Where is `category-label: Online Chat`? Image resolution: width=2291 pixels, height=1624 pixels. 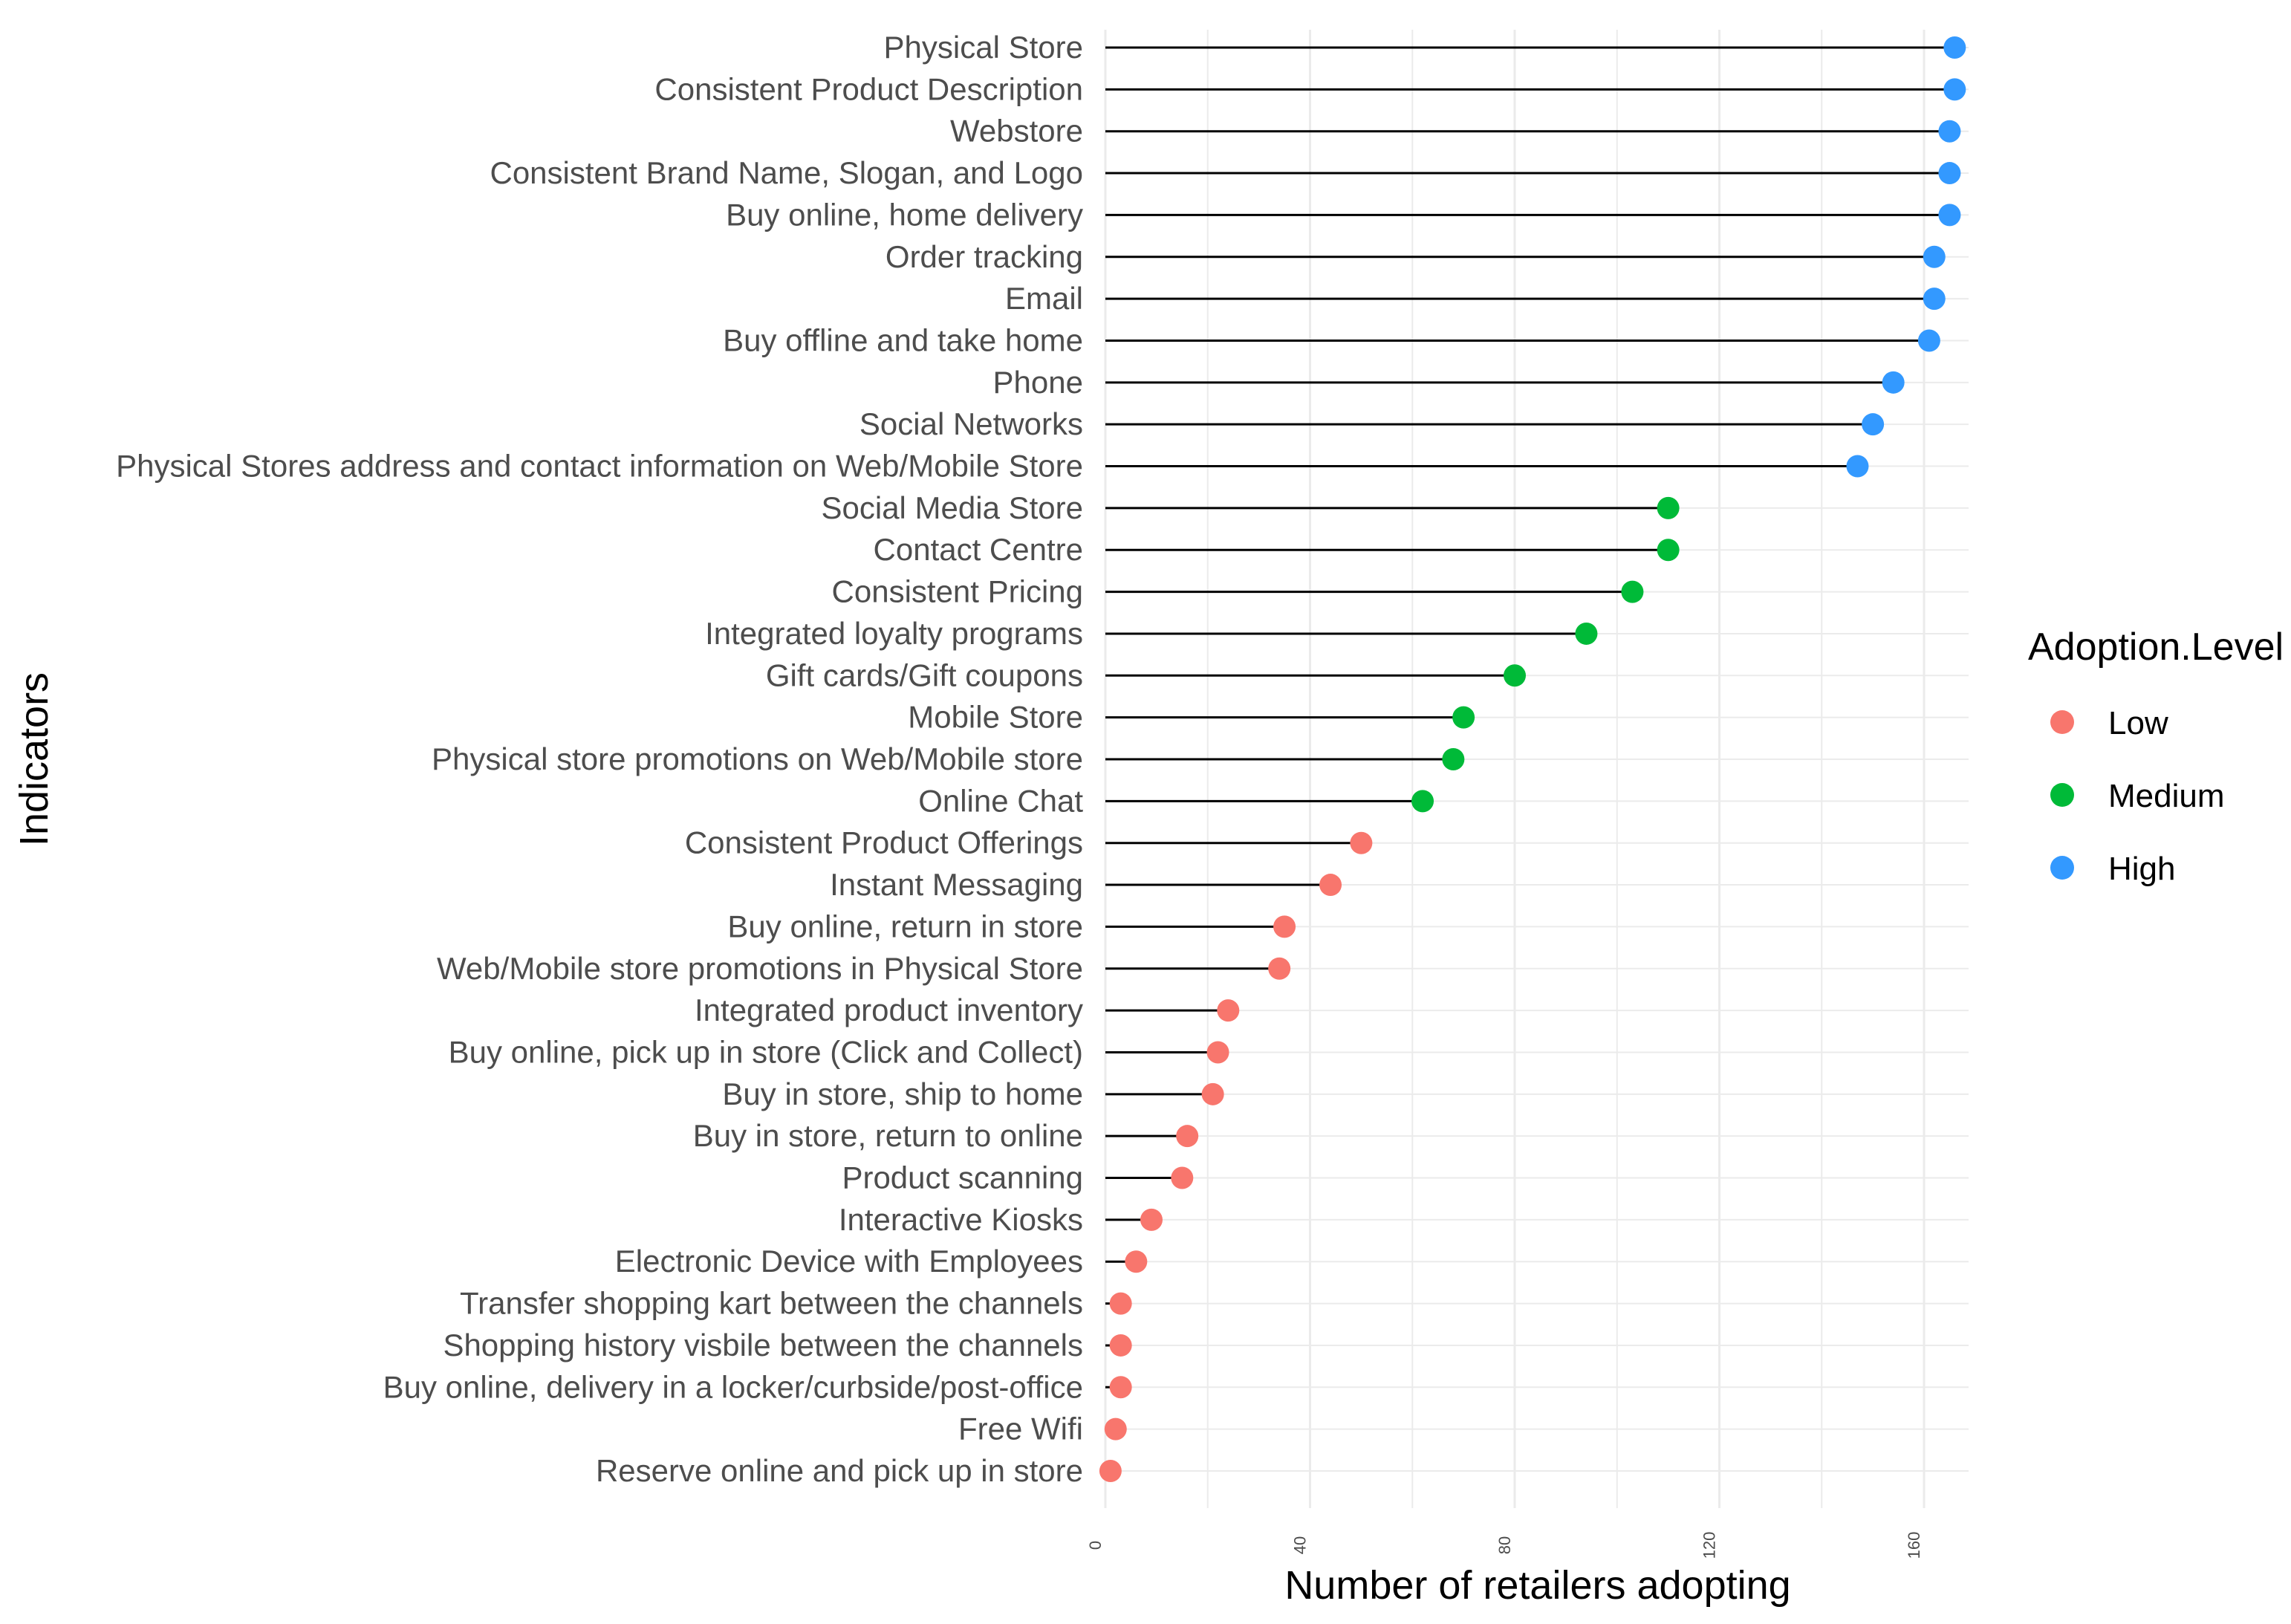
category-label: Online Chat is located at coordinates (1001, 800).